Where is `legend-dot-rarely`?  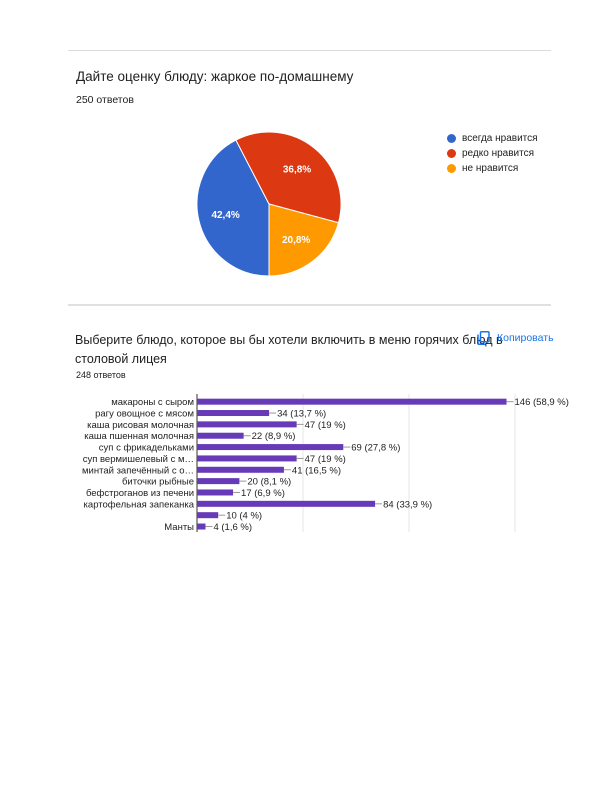
legend-dot-rarely is located at coordinates (451, 153).